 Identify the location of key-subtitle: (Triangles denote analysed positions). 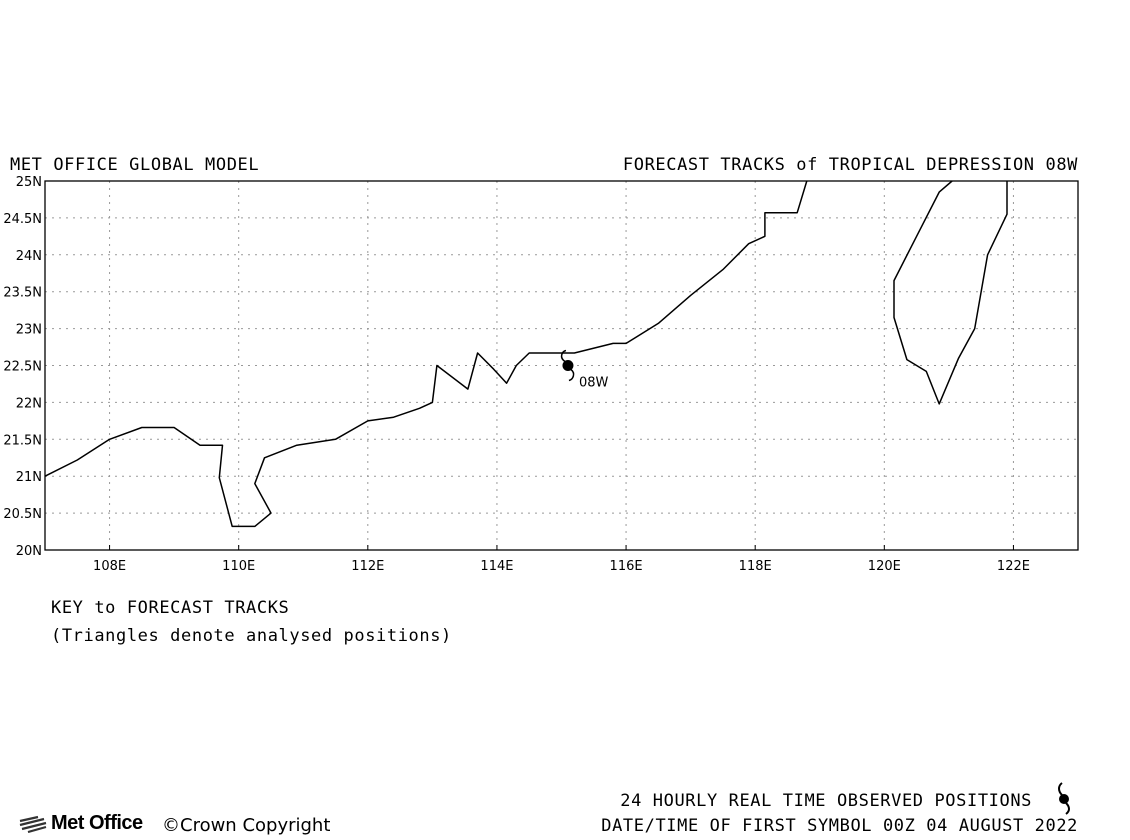
(251, 636).